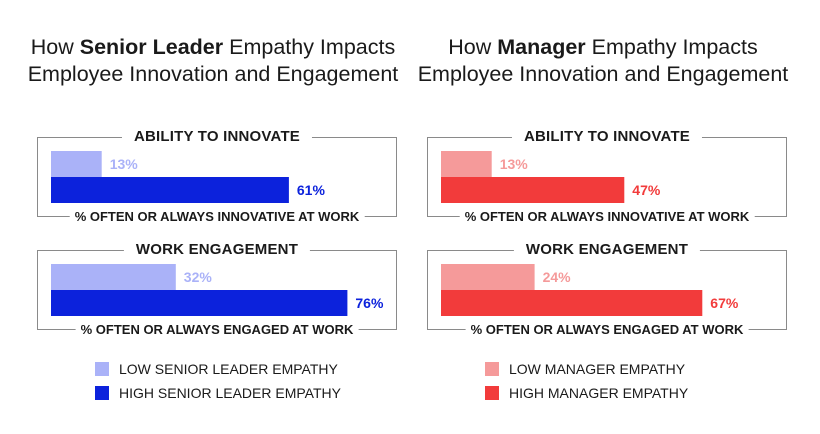 The image size is (820, 434). Describe the element at coordinates (724, 303) in the screenshot. I see `bar-value-label: 67%` at that location.